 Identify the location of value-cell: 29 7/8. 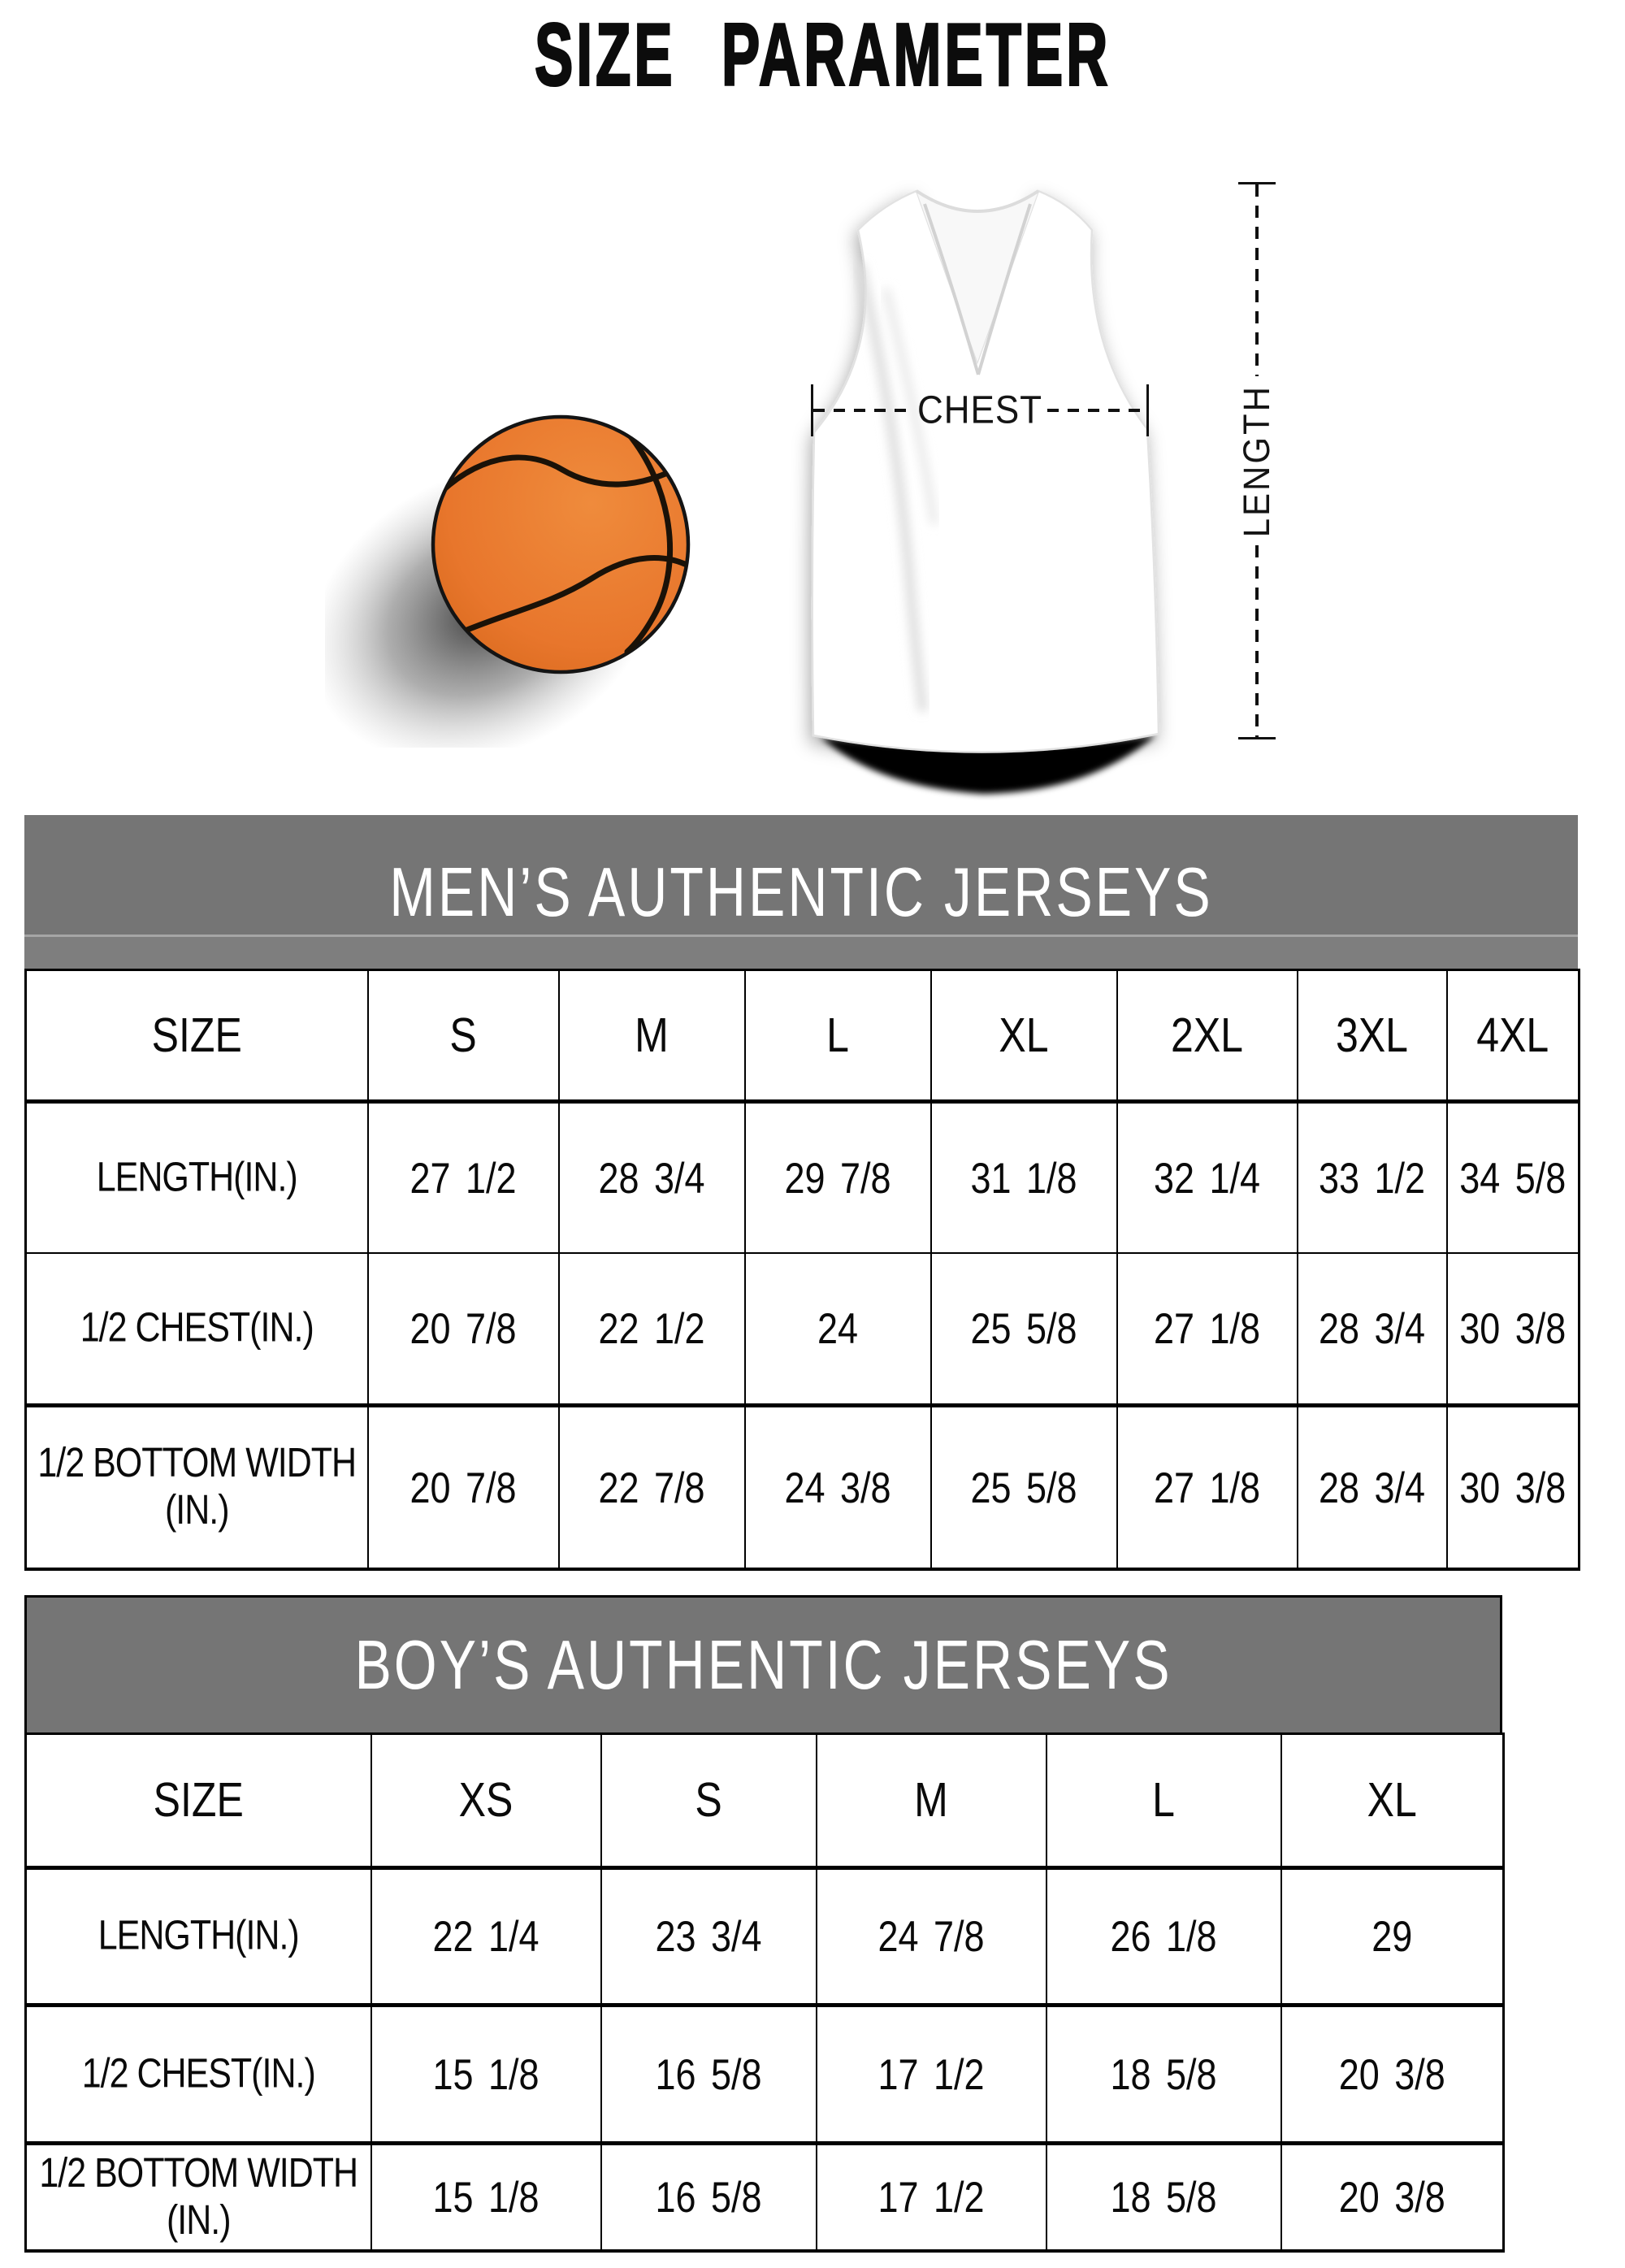
(837, 1177).